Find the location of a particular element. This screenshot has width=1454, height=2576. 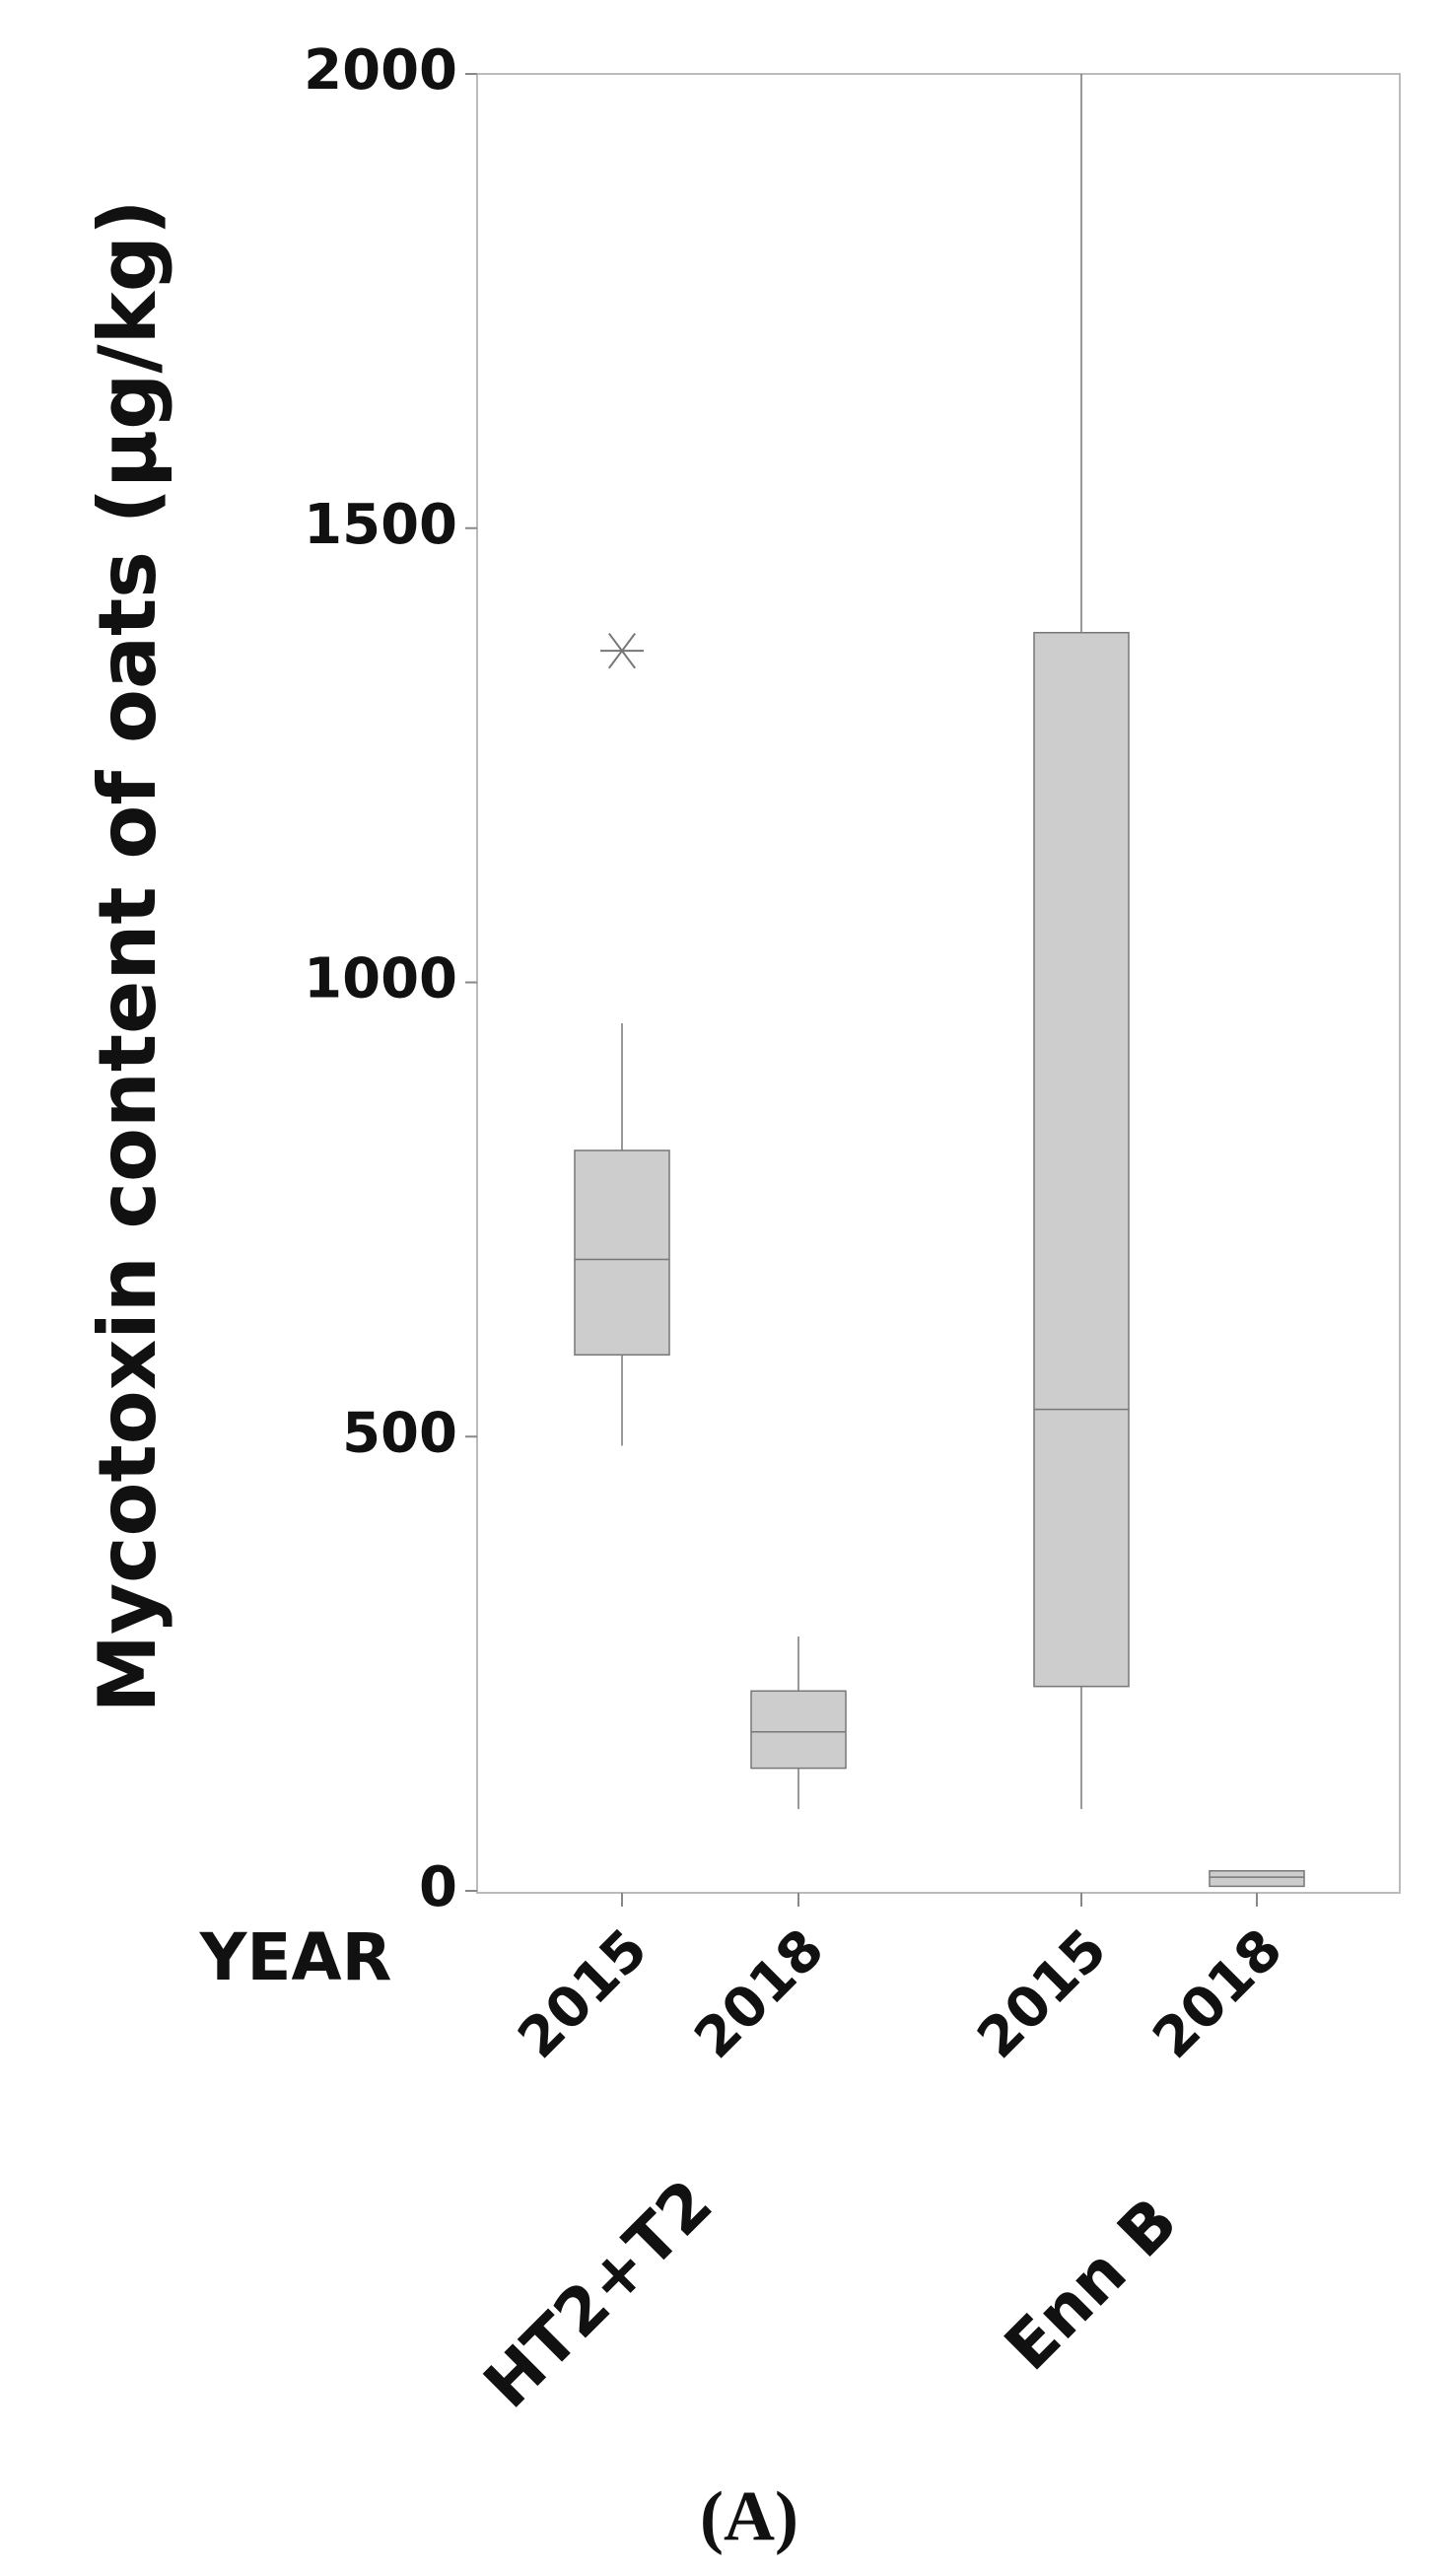

group-label: Enn B is located at coordinates (1092, 2285).